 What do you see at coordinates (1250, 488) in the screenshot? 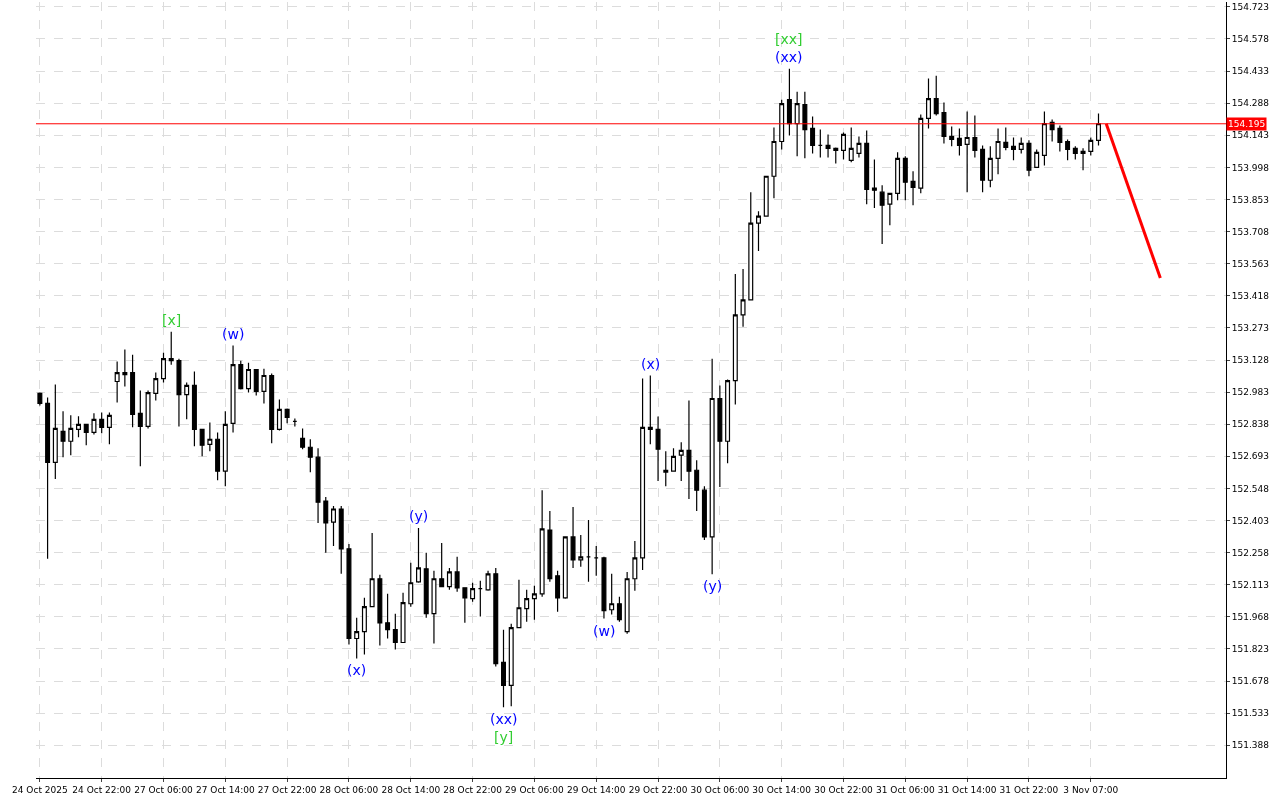
I see `y-tick-label: 152.548` at bounding box center [1250, 488].